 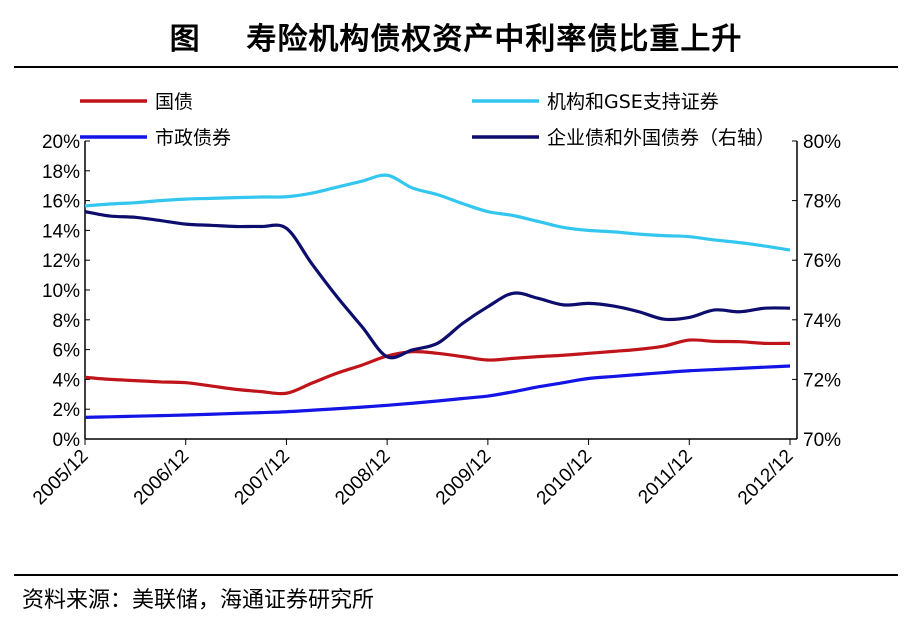 I want to click on source-note: 资料来源：美联储，海通证券研究所, so click(x=198, y=600).